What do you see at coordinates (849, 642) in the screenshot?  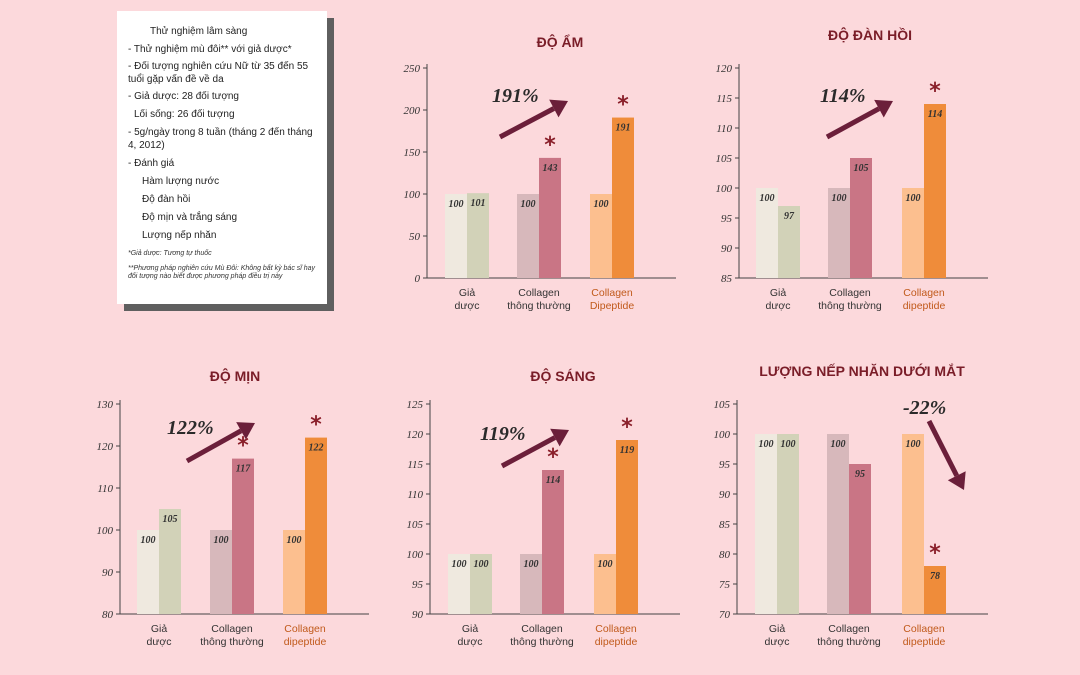 I see `category-label: thông thường` at bounding box center [849, 642].